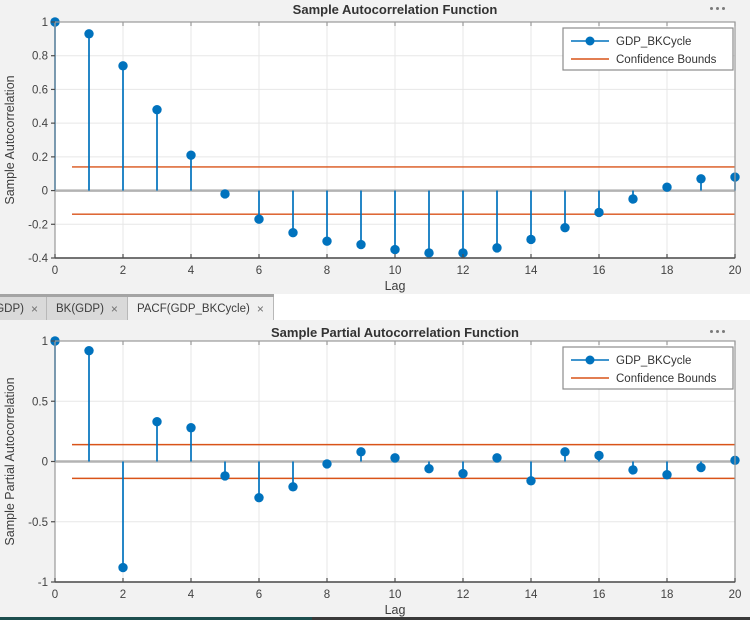 The height and width of the screenshot is (620, 750). Describe the element at coordinates (395, 610) in the screenshot. I see `pacf-x-axis-label: Lag` at that location.